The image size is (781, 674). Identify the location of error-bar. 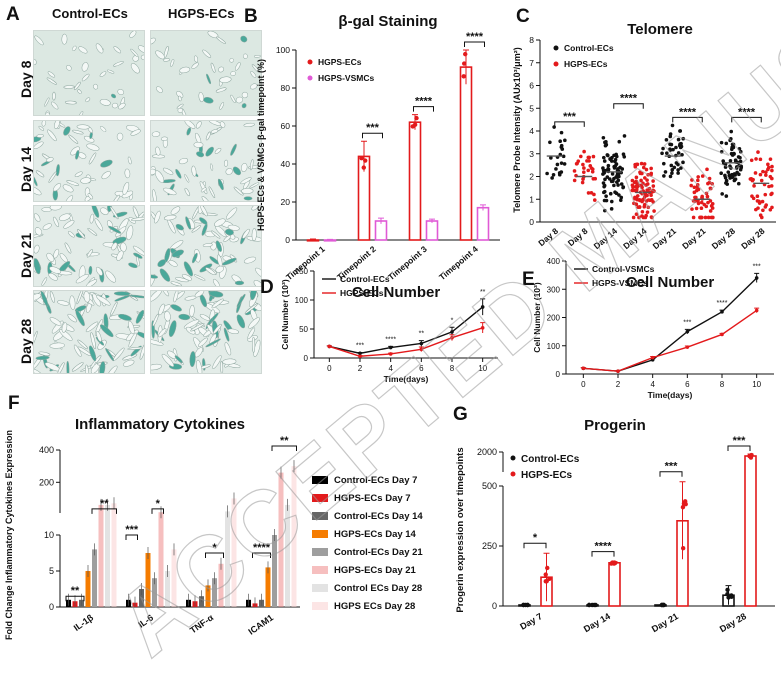
(546, 577).